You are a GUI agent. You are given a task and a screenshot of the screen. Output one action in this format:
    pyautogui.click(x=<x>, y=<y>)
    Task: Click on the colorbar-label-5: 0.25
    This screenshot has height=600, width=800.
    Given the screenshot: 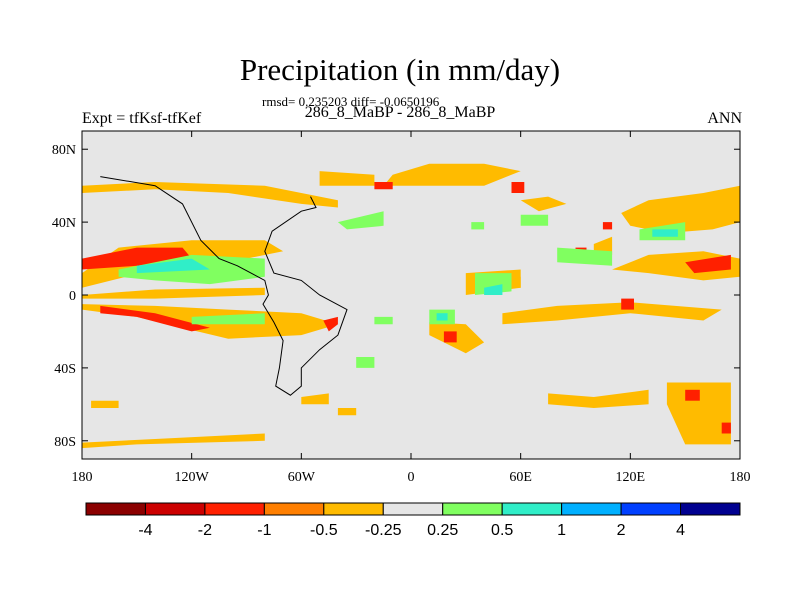 What is the action you would take?
    pyautogui.click(x=442, y=530)
    